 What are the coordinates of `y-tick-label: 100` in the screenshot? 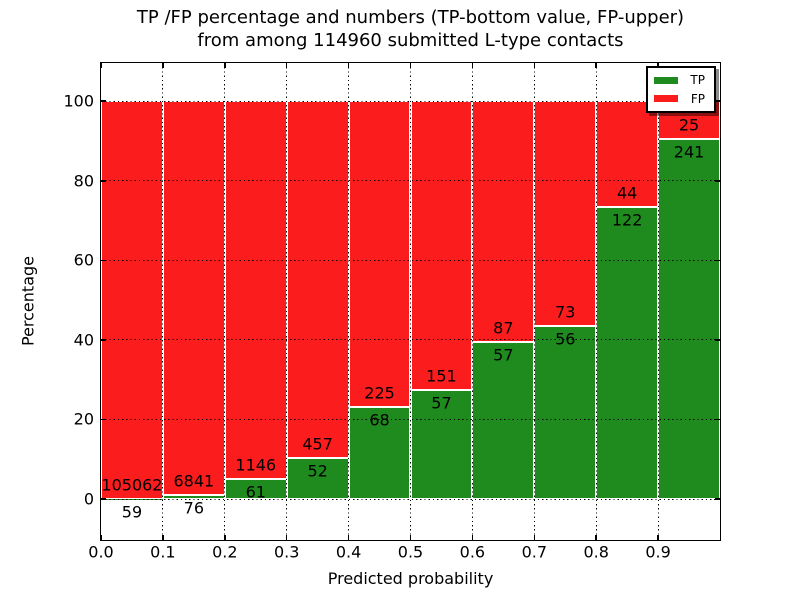 It's located at (78, 101).